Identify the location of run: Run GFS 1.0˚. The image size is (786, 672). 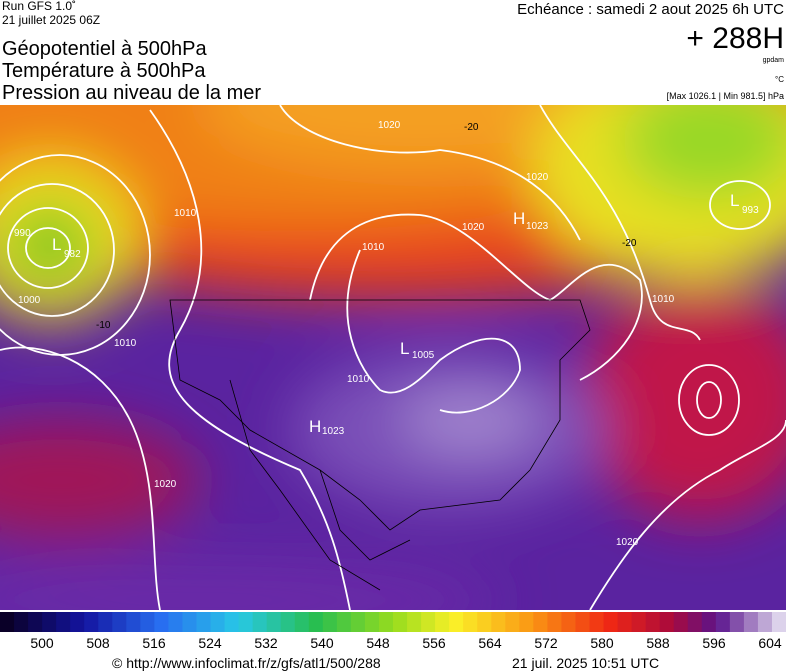
(39, 6).